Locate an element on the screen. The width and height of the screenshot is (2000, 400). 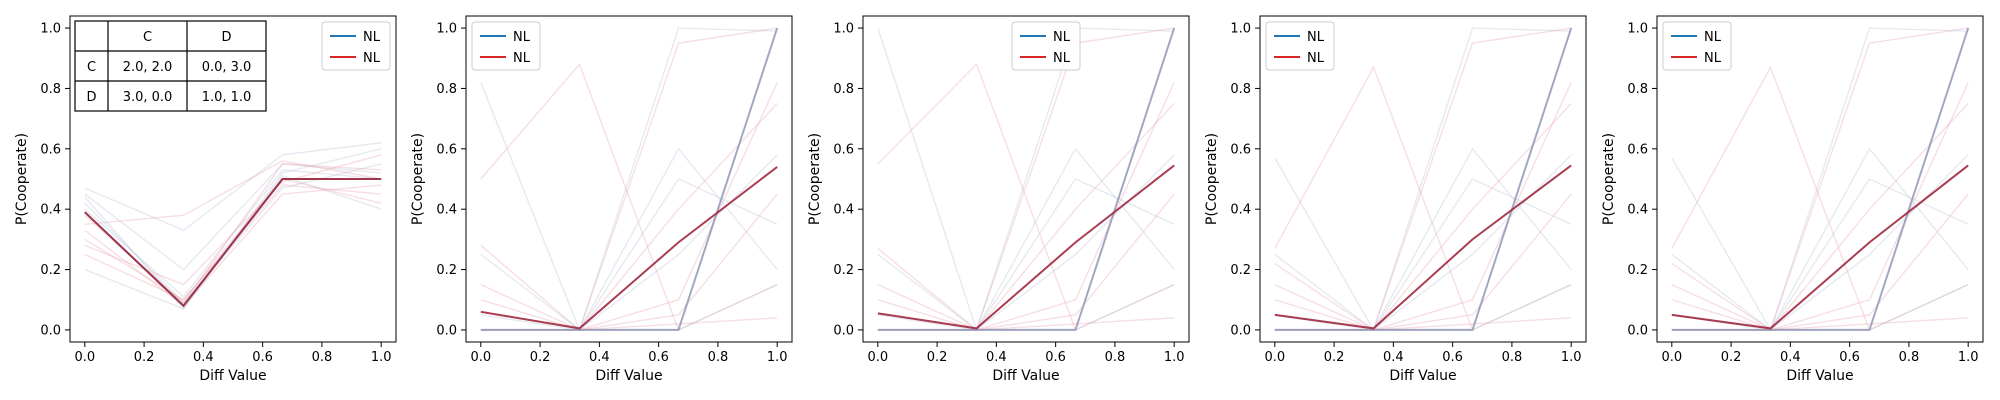
payoff-table: C DC 2.0, 2.0 0.0, 3.0D 3.0, 0.0 1.0, 1.0 is located at coordinates (170, 66).